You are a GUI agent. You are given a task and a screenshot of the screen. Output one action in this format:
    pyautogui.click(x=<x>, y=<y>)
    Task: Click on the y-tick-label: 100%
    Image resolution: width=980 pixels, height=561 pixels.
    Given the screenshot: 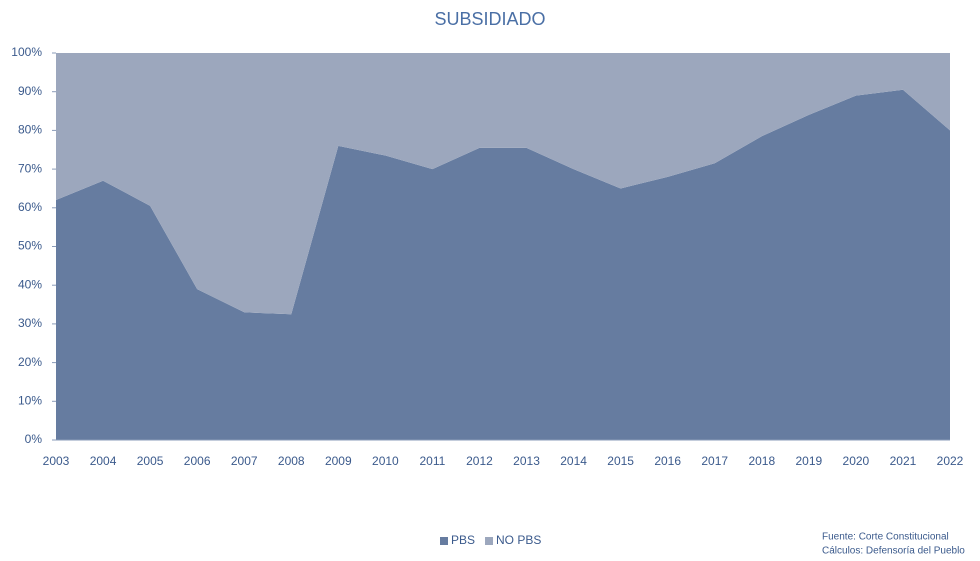 What is the action you would take?
    pyautogui.click(x=26, y=52)
    